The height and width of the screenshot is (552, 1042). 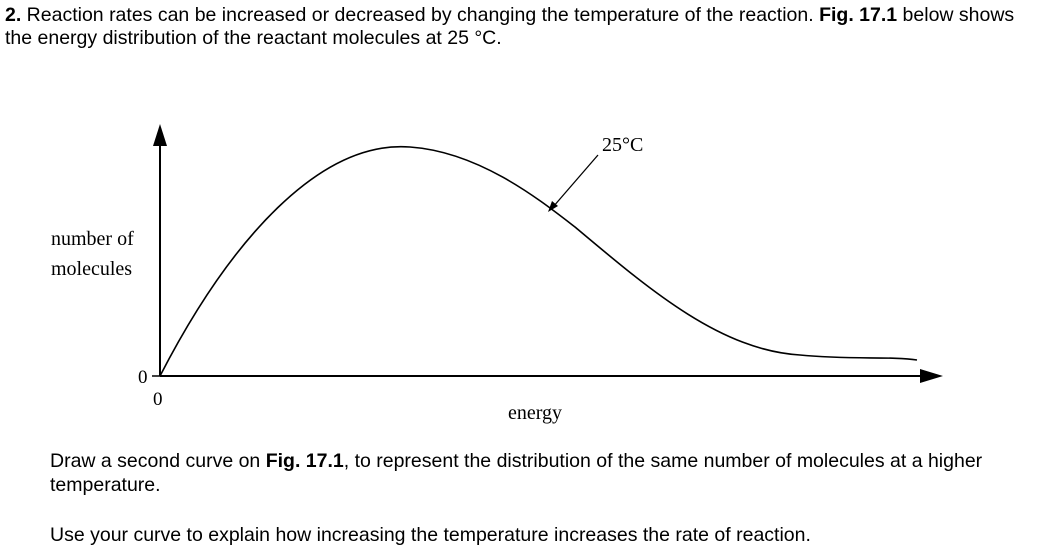 What do you see at coordinates (931, 376) in the screenshot?
I see `x-axis-arrowhead` at bounding box center [931, 376].